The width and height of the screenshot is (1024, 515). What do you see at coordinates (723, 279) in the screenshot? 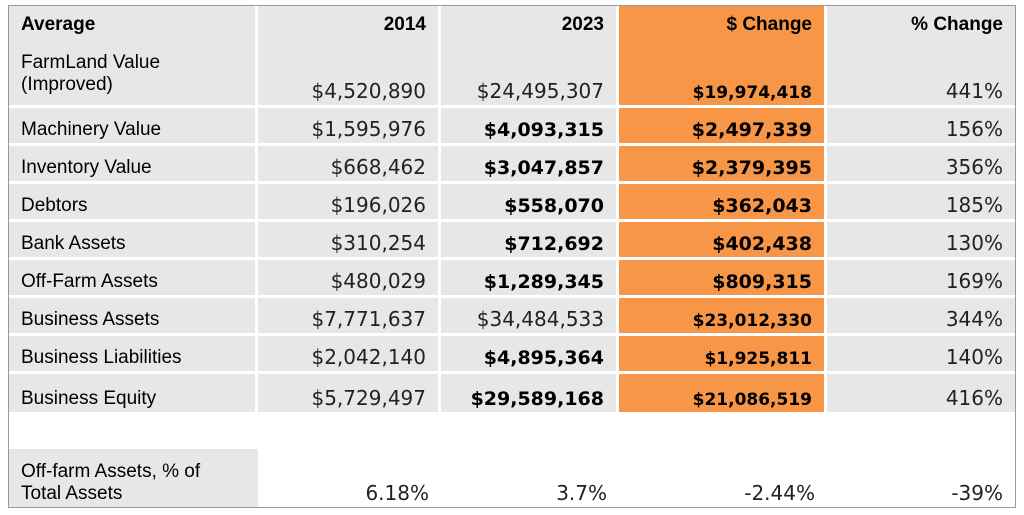
I see `cell-dollar-change: $809,315` at bounding box center [723, 279].